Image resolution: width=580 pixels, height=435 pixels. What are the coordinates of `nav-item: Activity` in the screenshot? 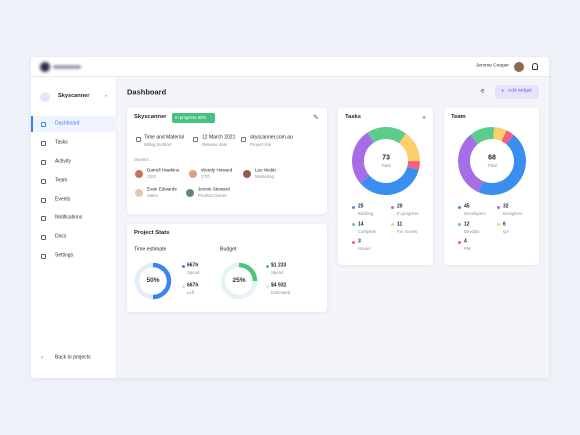 It's located at (63, 161).